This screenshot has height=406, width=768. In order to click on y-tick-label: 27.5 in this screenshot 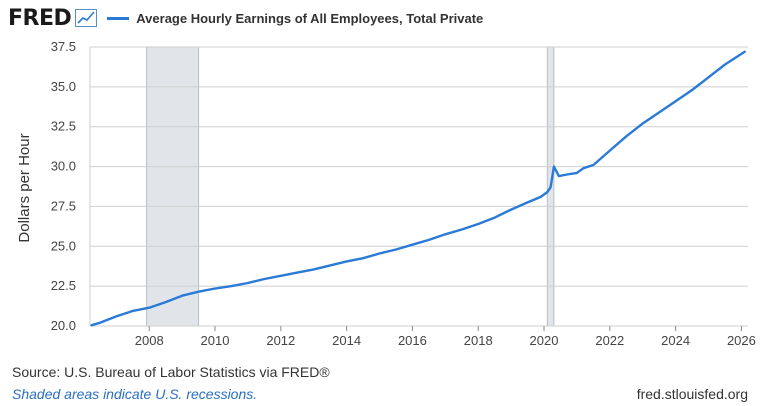, I will do `click(63, 205)`.